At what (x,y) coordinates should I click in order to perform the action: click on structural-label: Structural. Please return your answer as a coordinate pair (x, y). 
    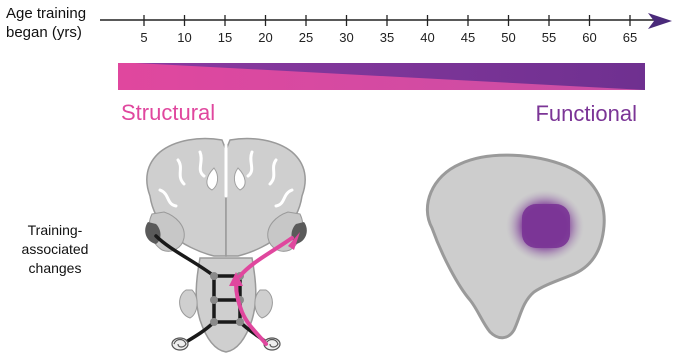
    Looking at the image, I should click on (168, 112).